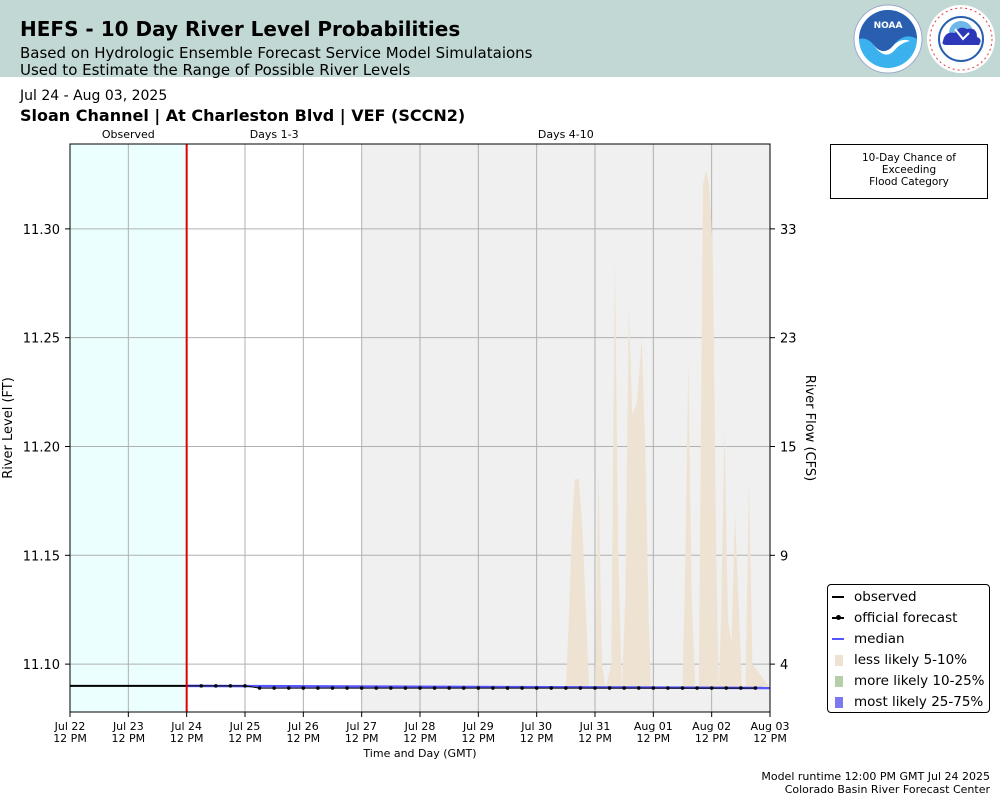  What do you see at coordinates (919, 681) in the screenshot?
I see `legend-label: more likely 10-25%` at bounding box center [919, 681].